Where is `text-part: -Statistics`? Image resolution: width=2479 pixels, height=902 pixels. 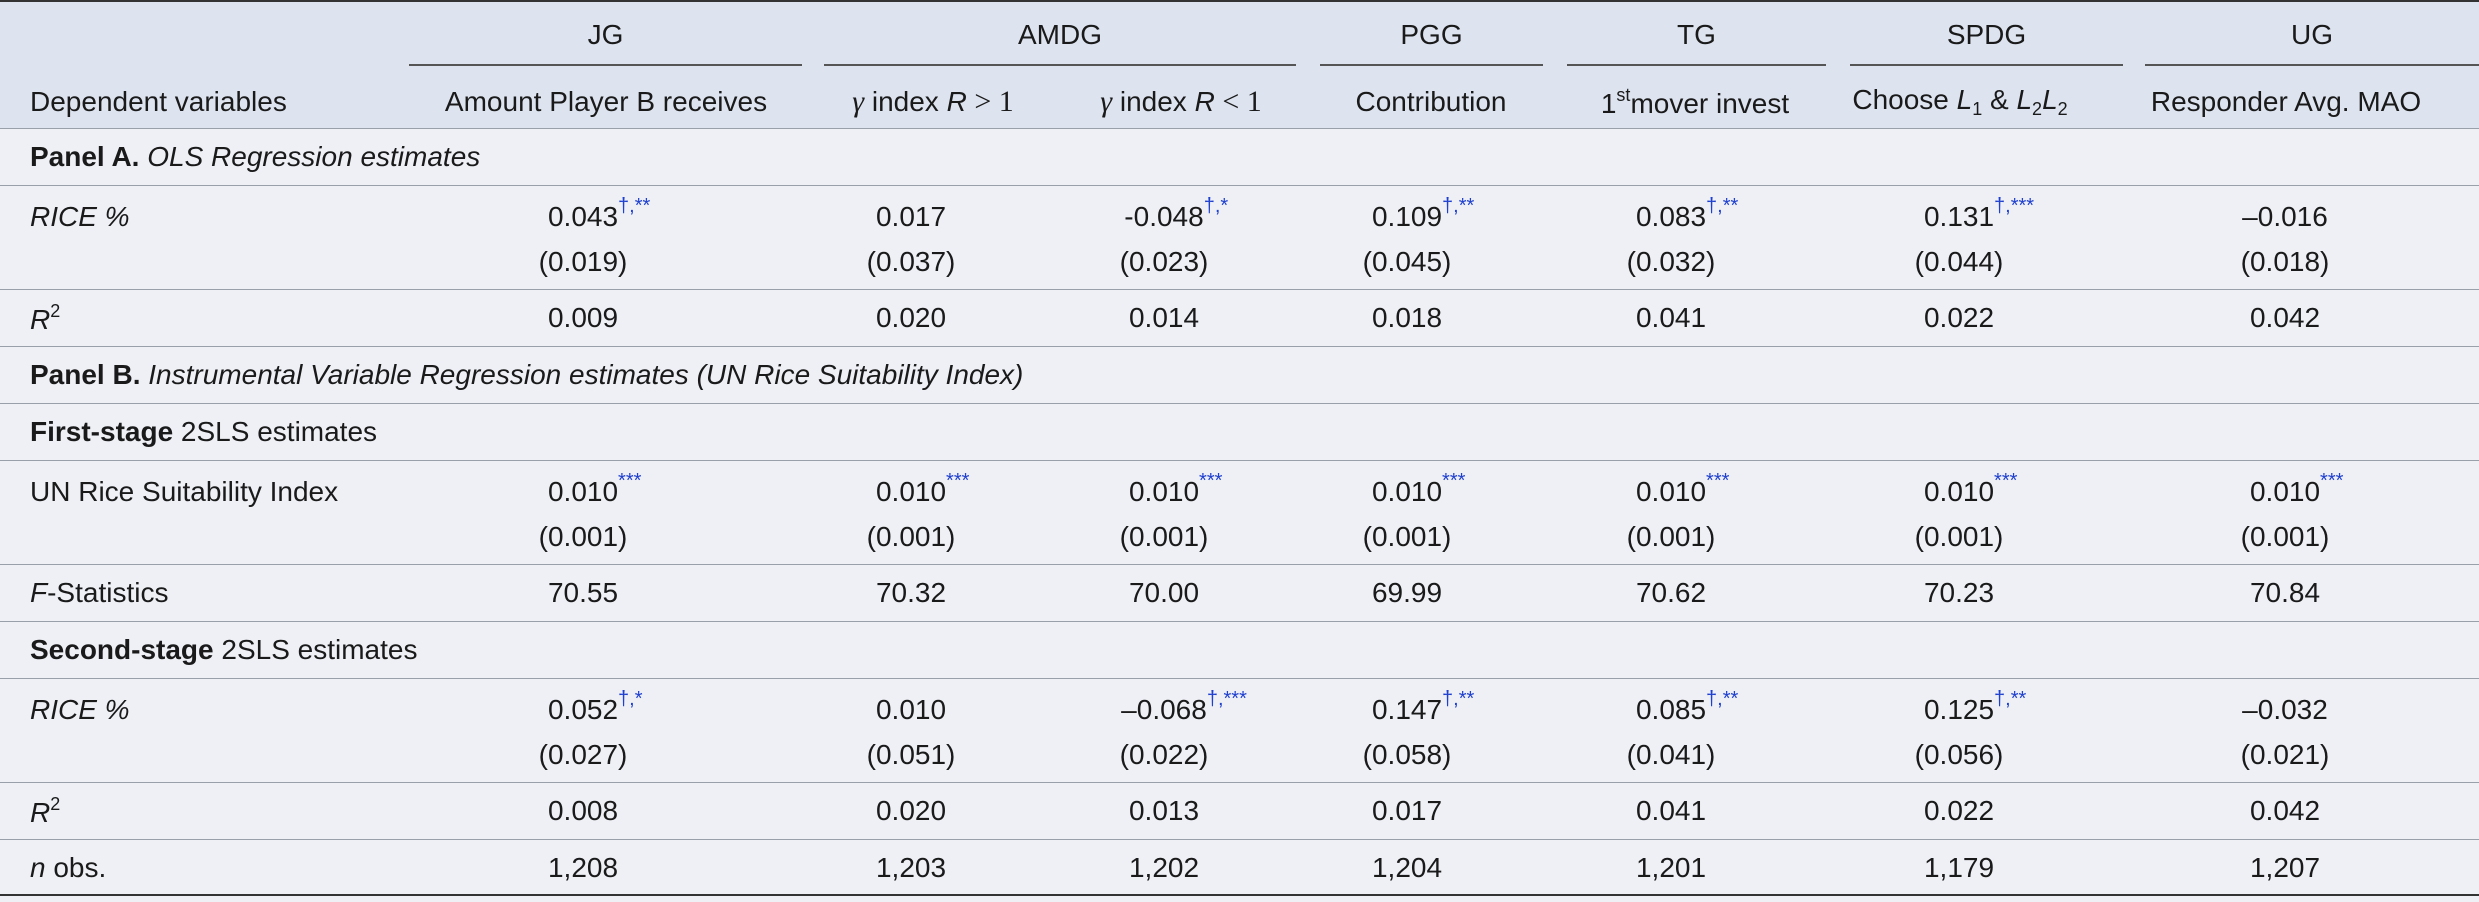 text-part: -Statistics is located at coordinates (108, 592).